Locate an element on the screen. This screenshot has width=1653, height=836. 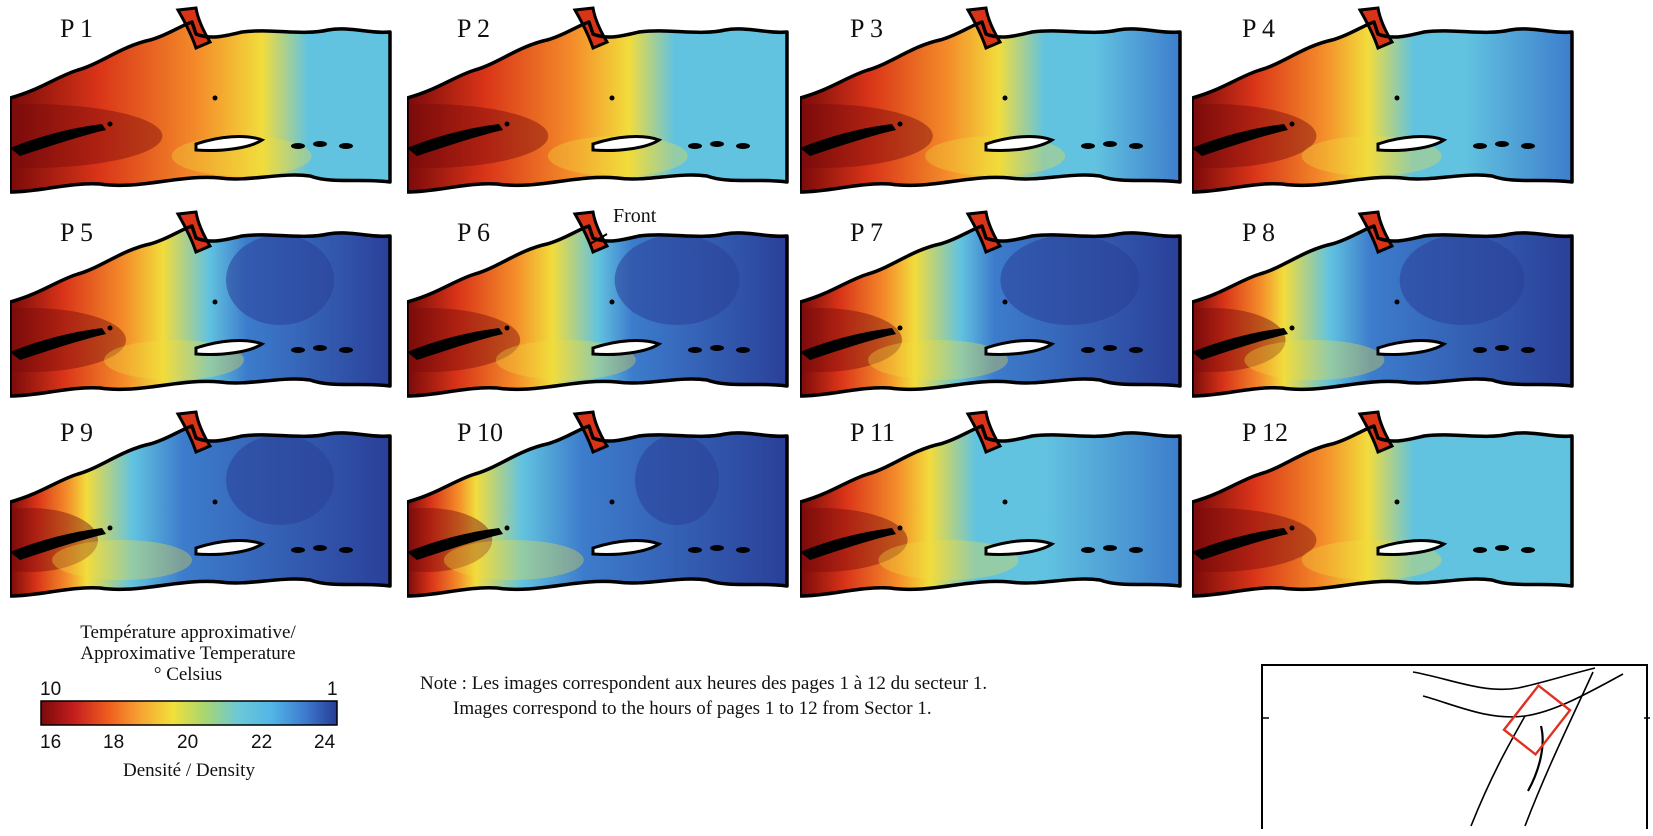
map-panel: P 5 is located at coordinates (201, 306).